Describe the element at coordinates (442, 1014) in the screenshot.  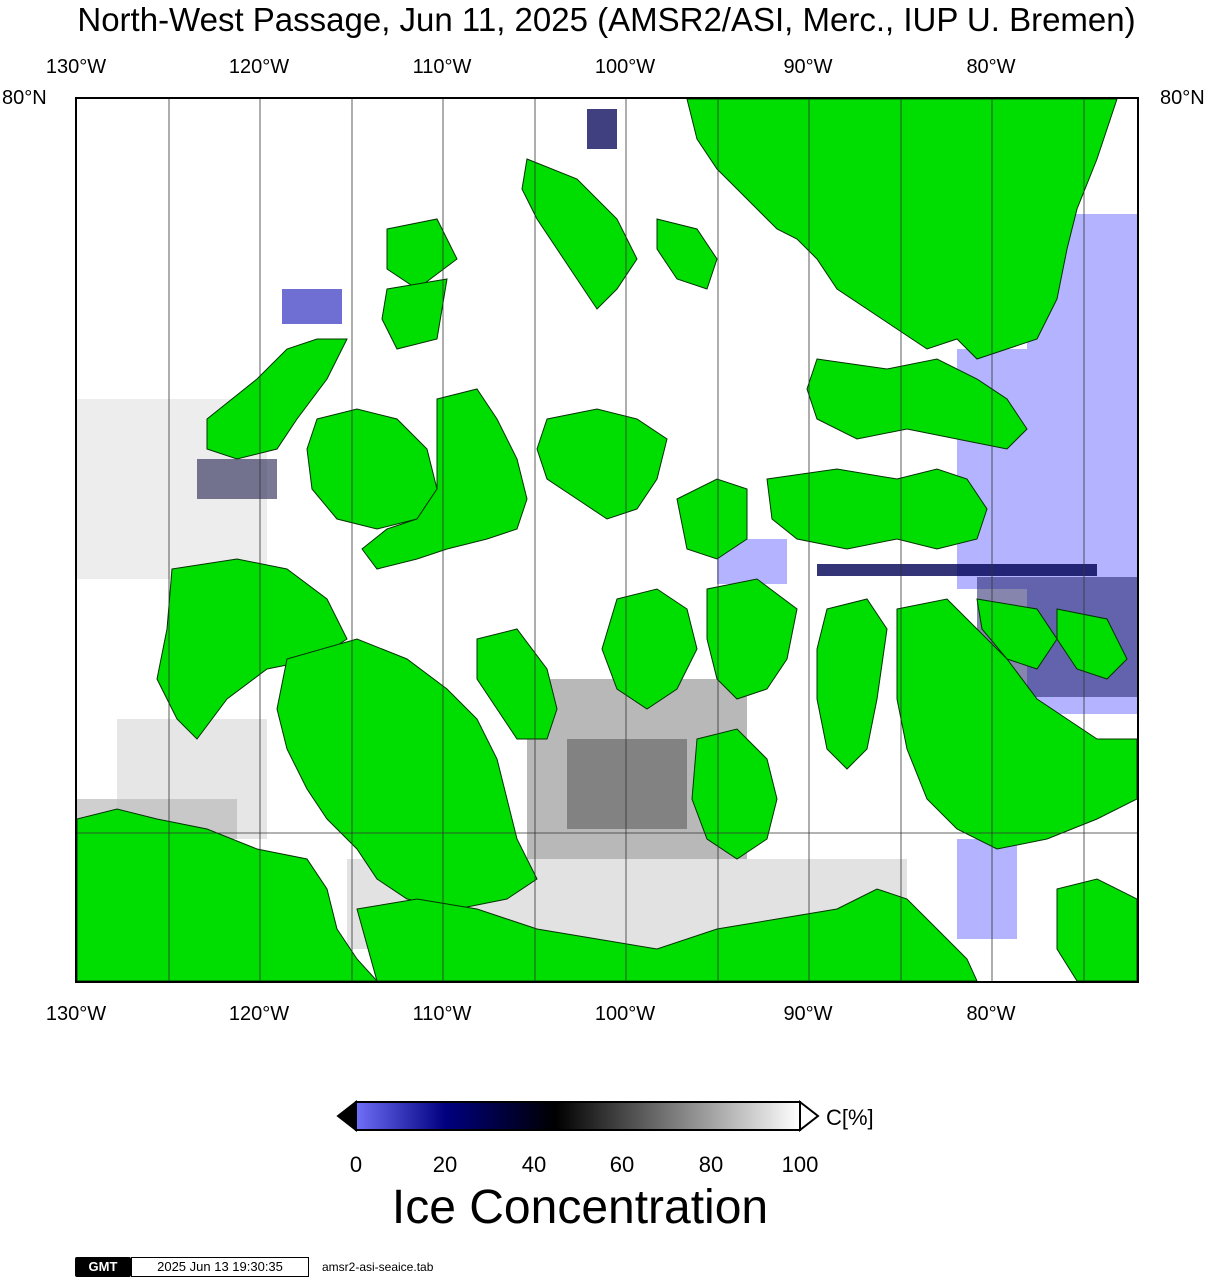
I see `bottom-lon-label-110w: 110°W` at that location.